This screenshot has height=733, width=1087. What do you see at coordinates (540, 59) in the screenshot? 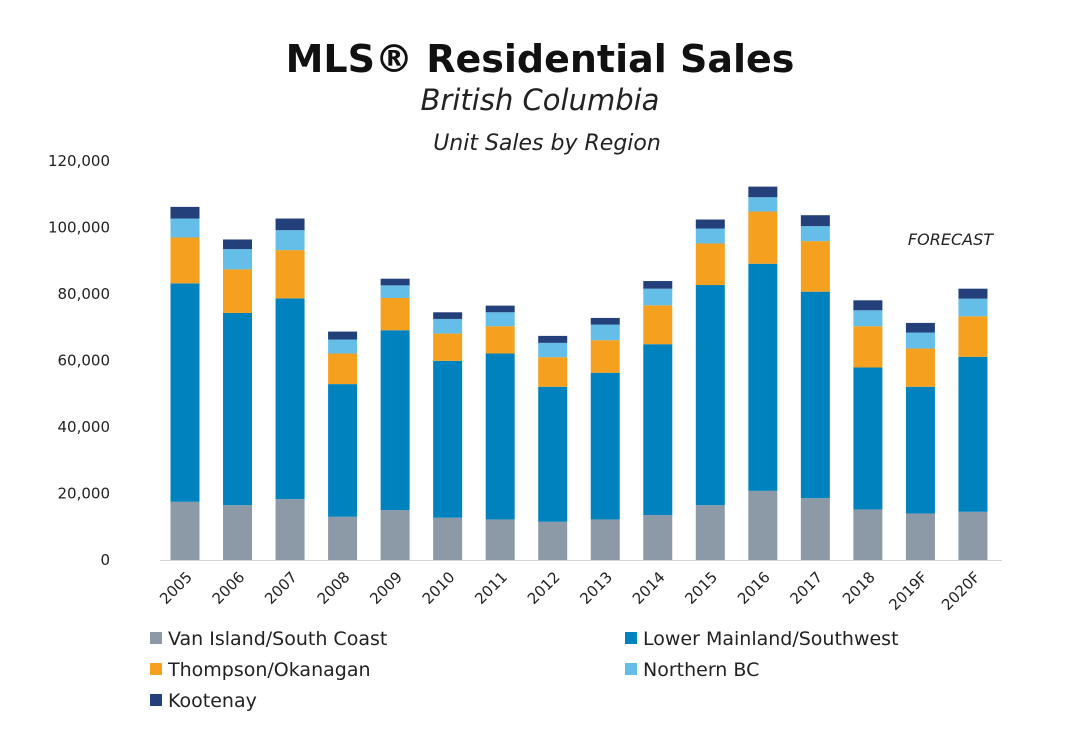
I see `chart-title: MLS® Residential Sales` at bounding box center [540, 59].